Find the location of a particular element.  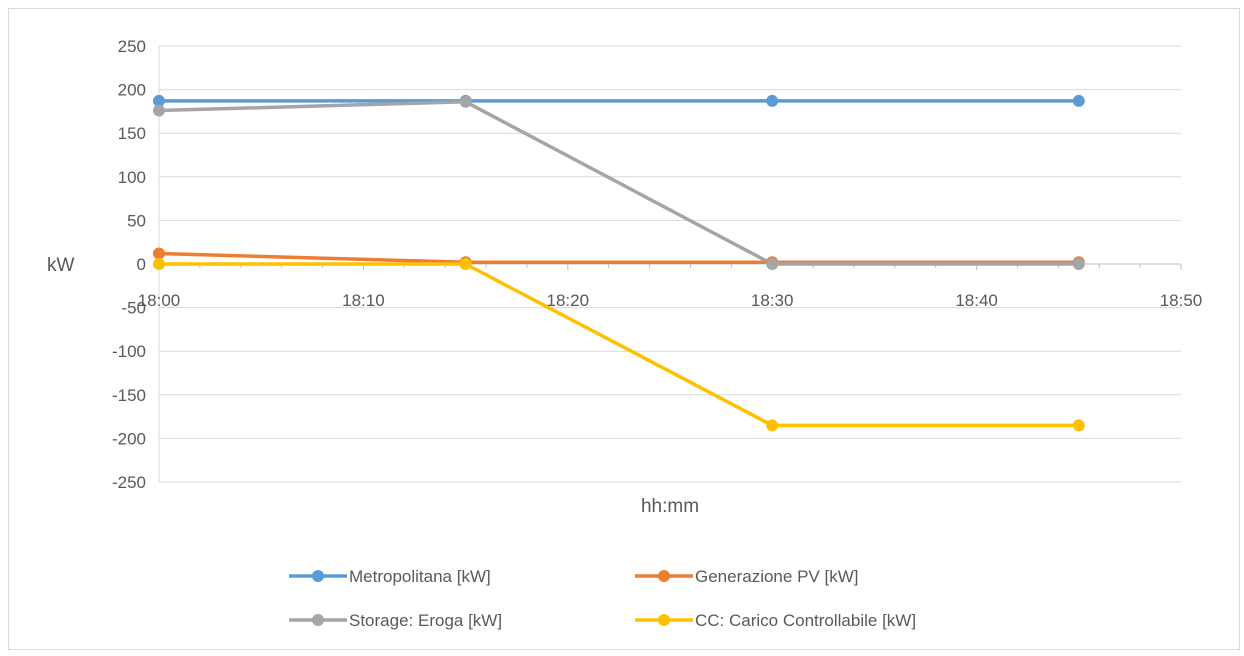

legend-label-4: CC: Carico Controllabile [kW] is located at coordinates (805, 620).